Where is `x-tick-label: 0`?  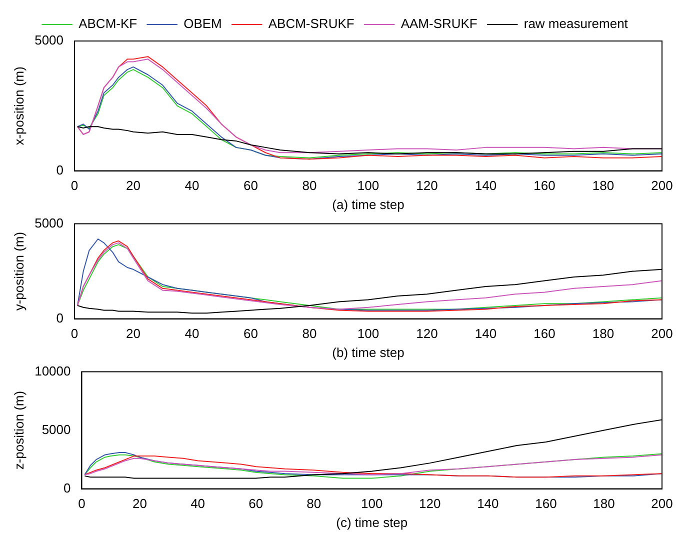 x-tick-label: 0 is located at coordinates (82, 504).